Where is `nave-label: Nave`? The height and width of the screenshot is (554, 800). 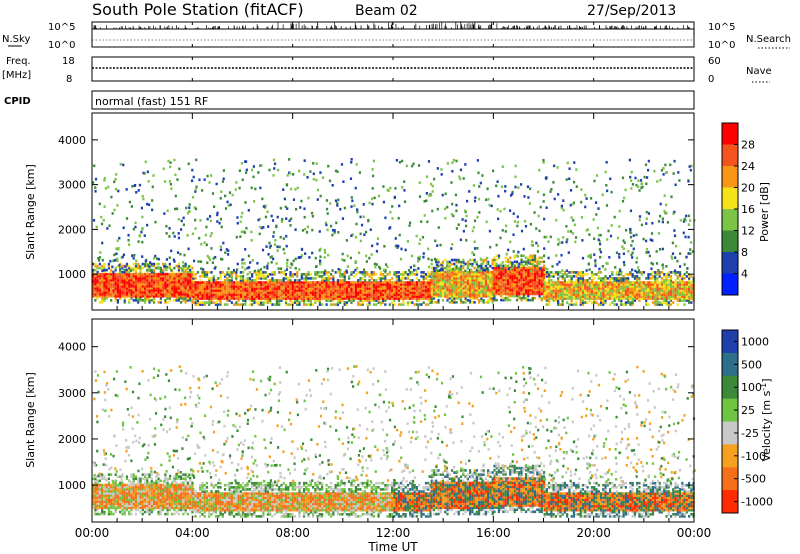
nave-label: Nave is located at coordinates (759, 71).